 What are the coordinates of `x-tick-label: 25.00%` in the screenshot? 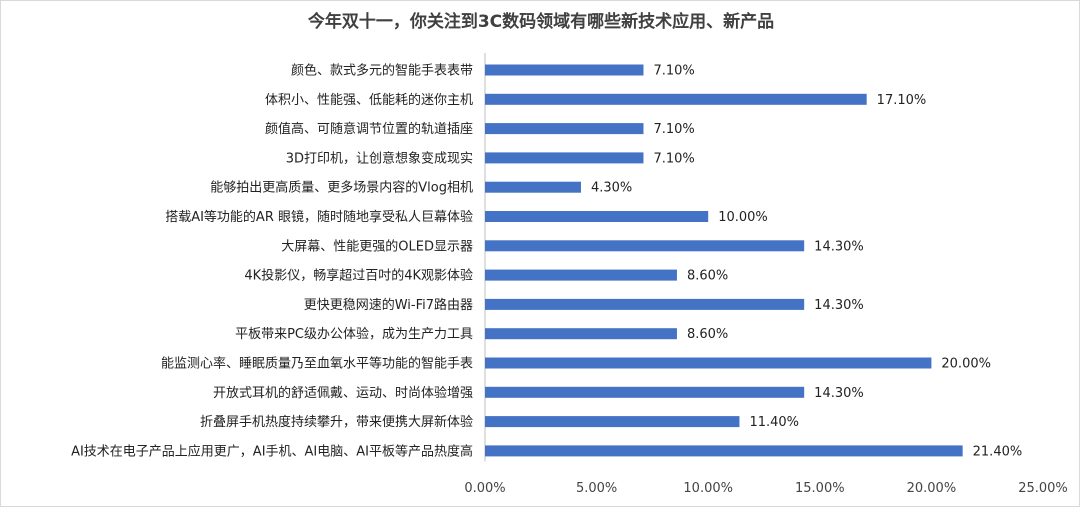 It's located at (1043, 488).